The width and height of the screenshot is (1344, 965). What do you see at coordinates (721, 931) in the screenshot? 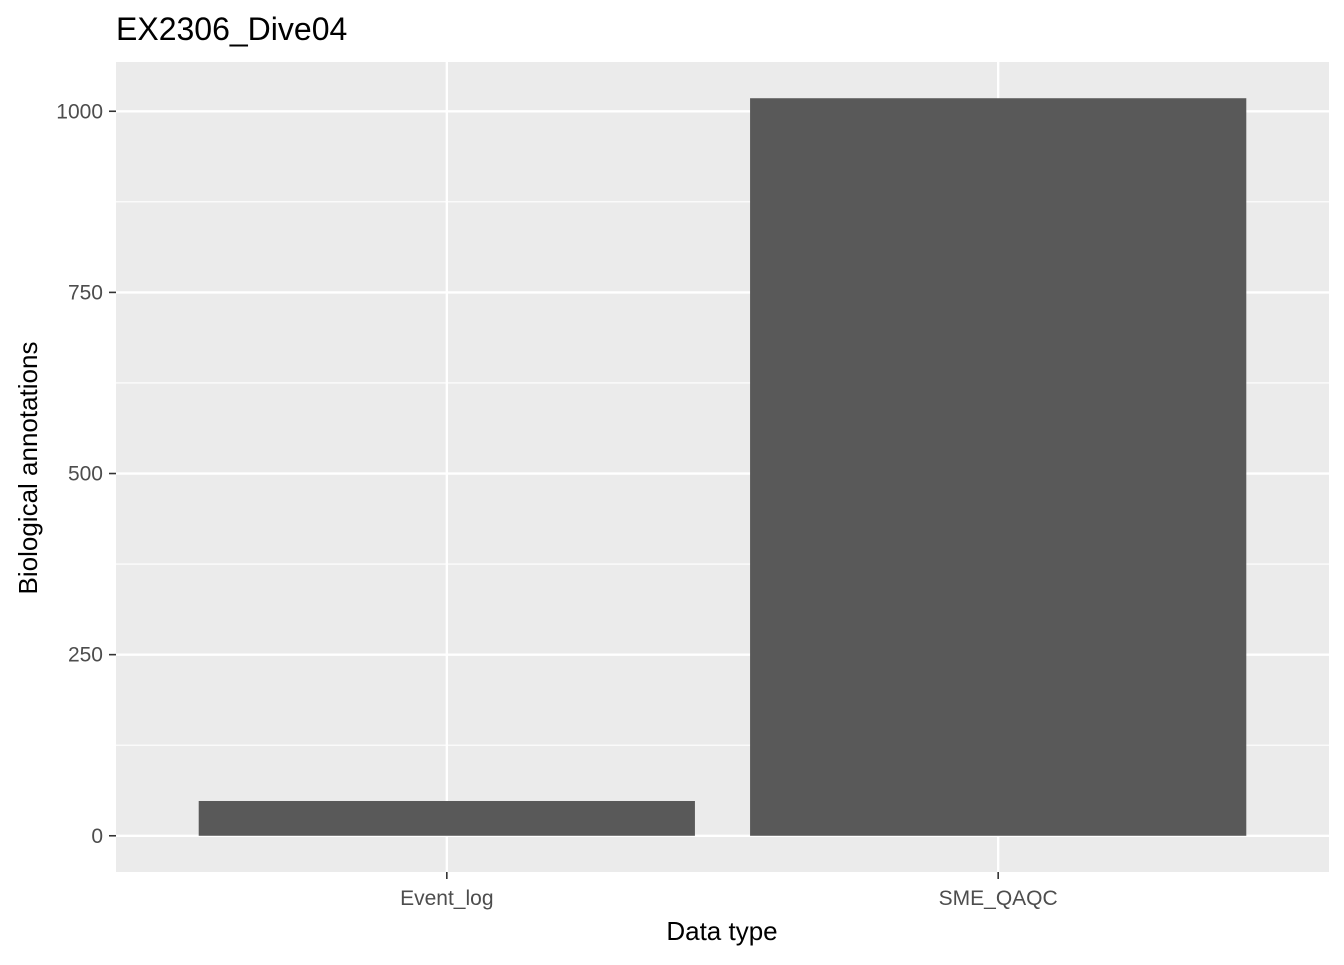
I see `x-axis-title: Data type` at bounding box center [721, 931].